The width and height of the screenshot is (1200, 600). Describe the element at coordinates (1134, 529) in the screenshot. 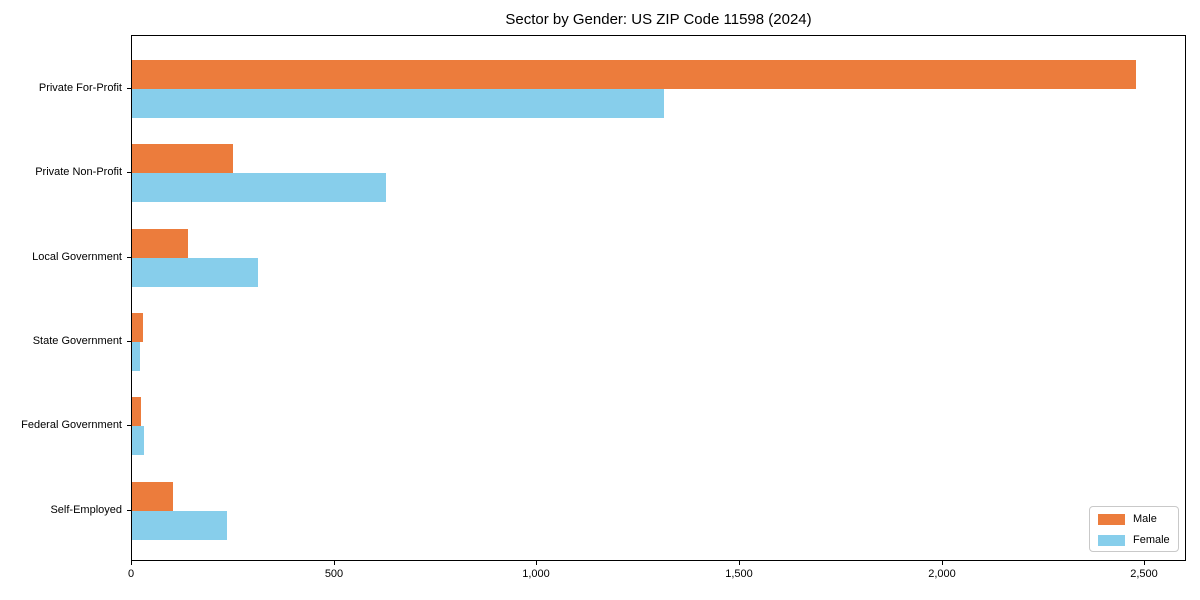

I see `legend: Male Female` at that location.